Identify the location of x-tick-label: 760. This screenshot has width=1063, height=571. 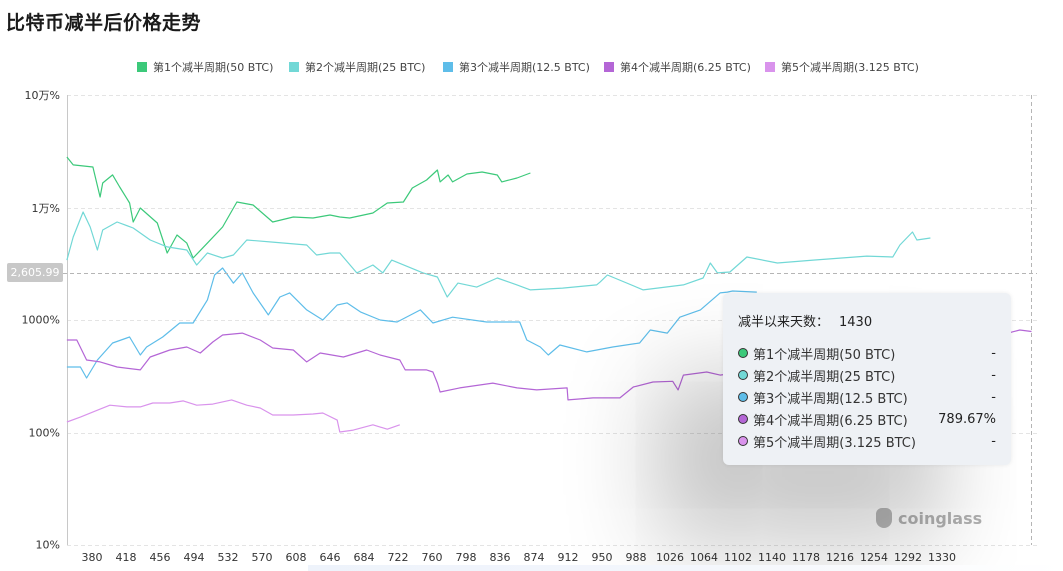
(432, 557).